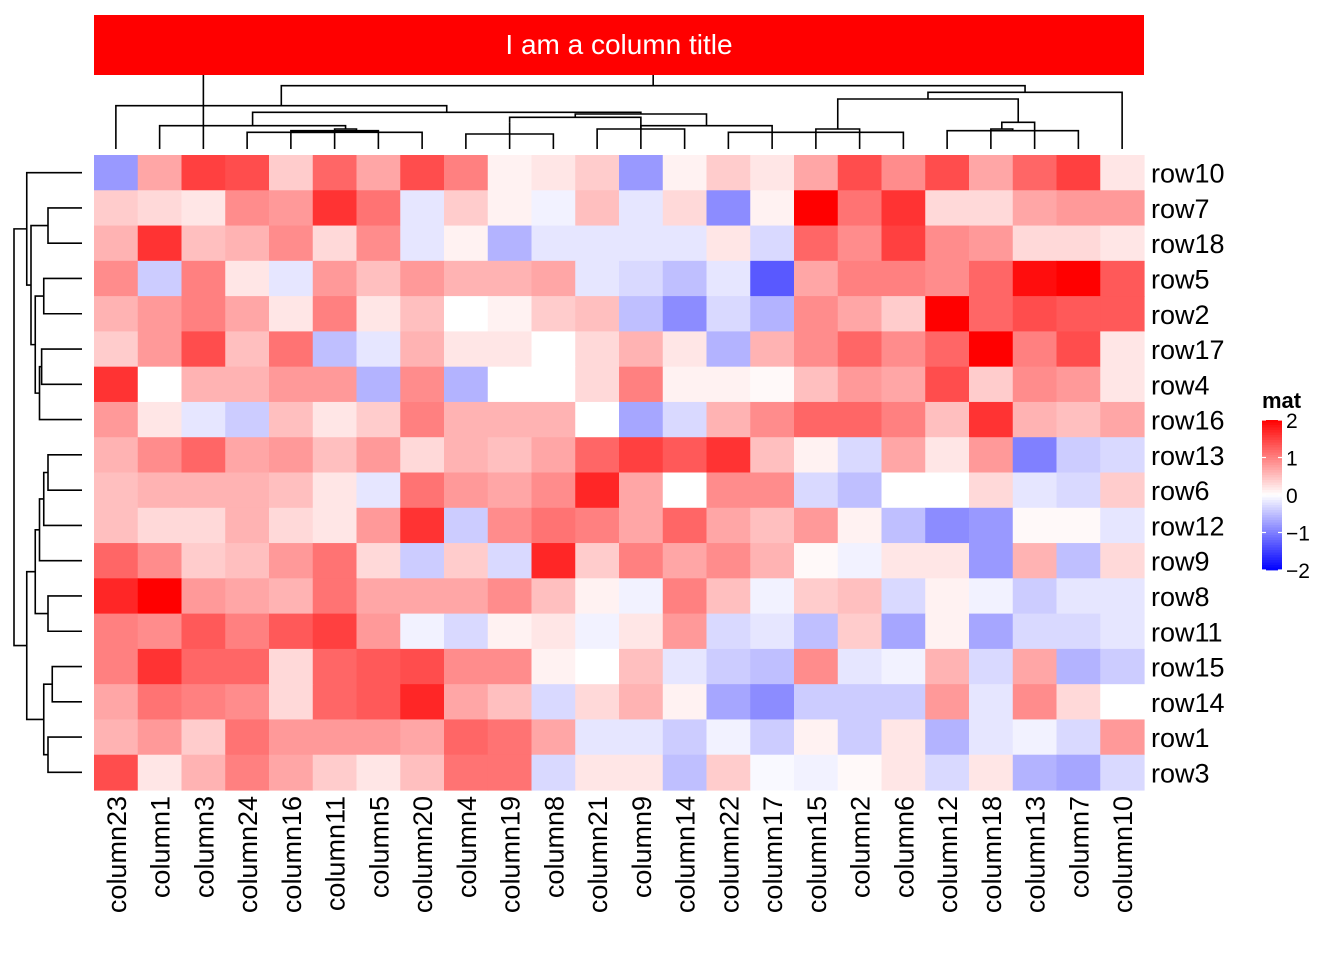 The image size is (1344, 965). What do you see at coordinates (1180, 209) in the screenshot?
I see `row-label: row7` at bounding box center [1180, 209].